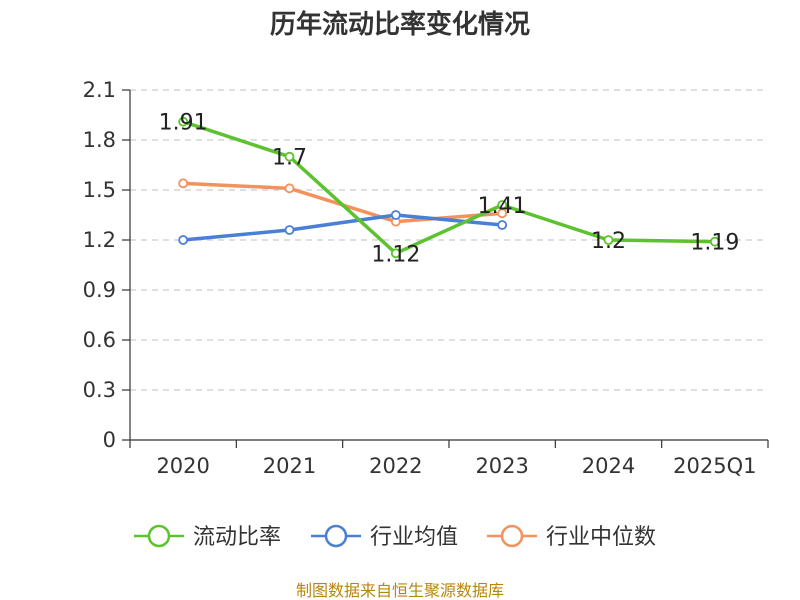  I want to click on y-tick-label: 2.1, so click(99, 90).